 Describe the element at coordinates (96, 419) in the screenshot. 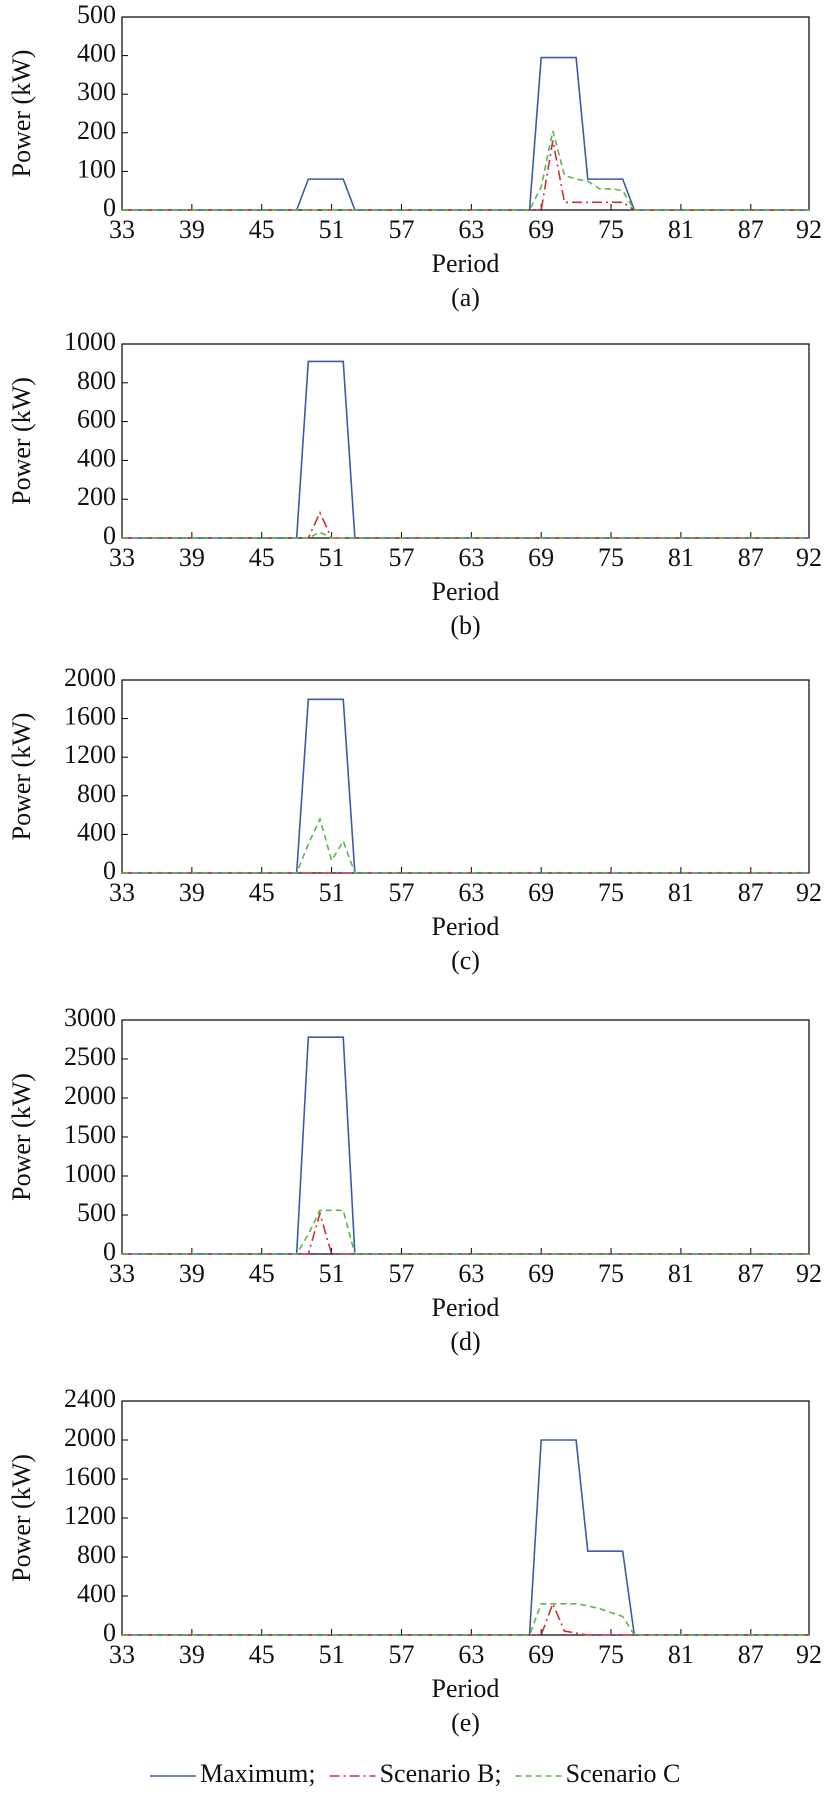

I see `y-tick-label: 600` at that location.